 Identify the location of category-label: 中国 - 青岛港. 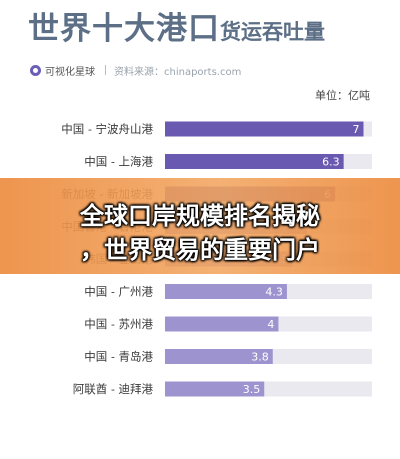
(118, 357).